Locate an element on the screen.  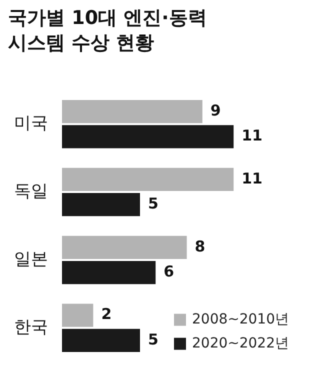
data-label: 2 is located at coordinates (106, 314).